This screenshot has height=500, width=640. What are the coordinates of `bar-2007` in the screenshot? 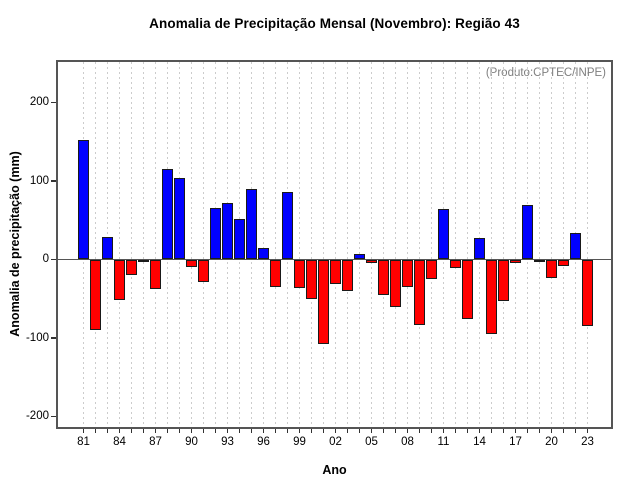 It's located at (395, 283).